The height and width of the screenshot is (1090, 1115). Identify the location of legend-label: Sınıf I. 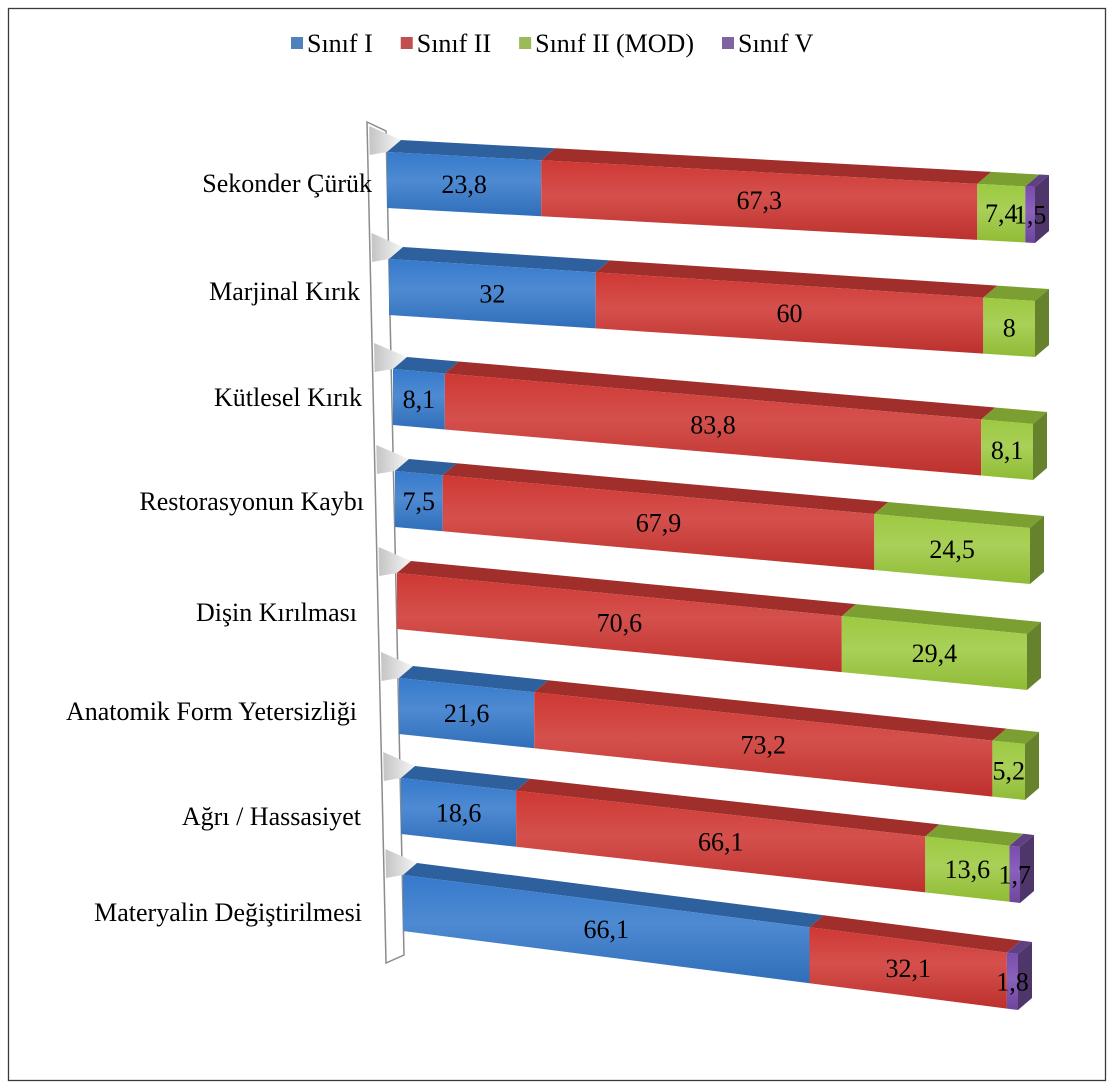
(340, 43).